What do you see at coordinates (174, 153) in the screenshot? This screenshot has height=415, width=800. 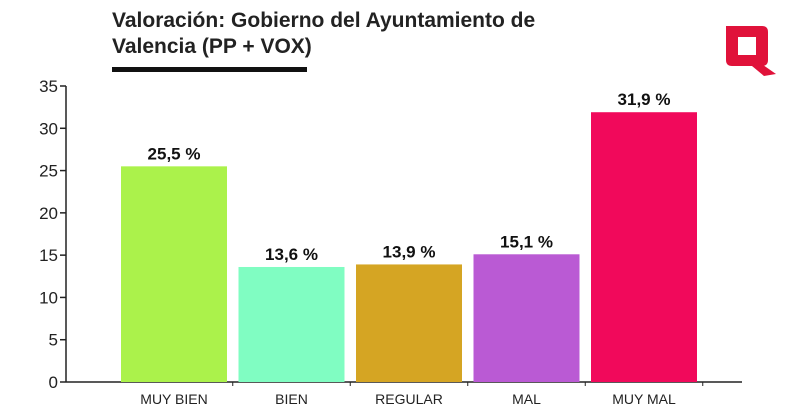 I see `bar-value-label: 25,5 %` at bounding box center [174, 153].